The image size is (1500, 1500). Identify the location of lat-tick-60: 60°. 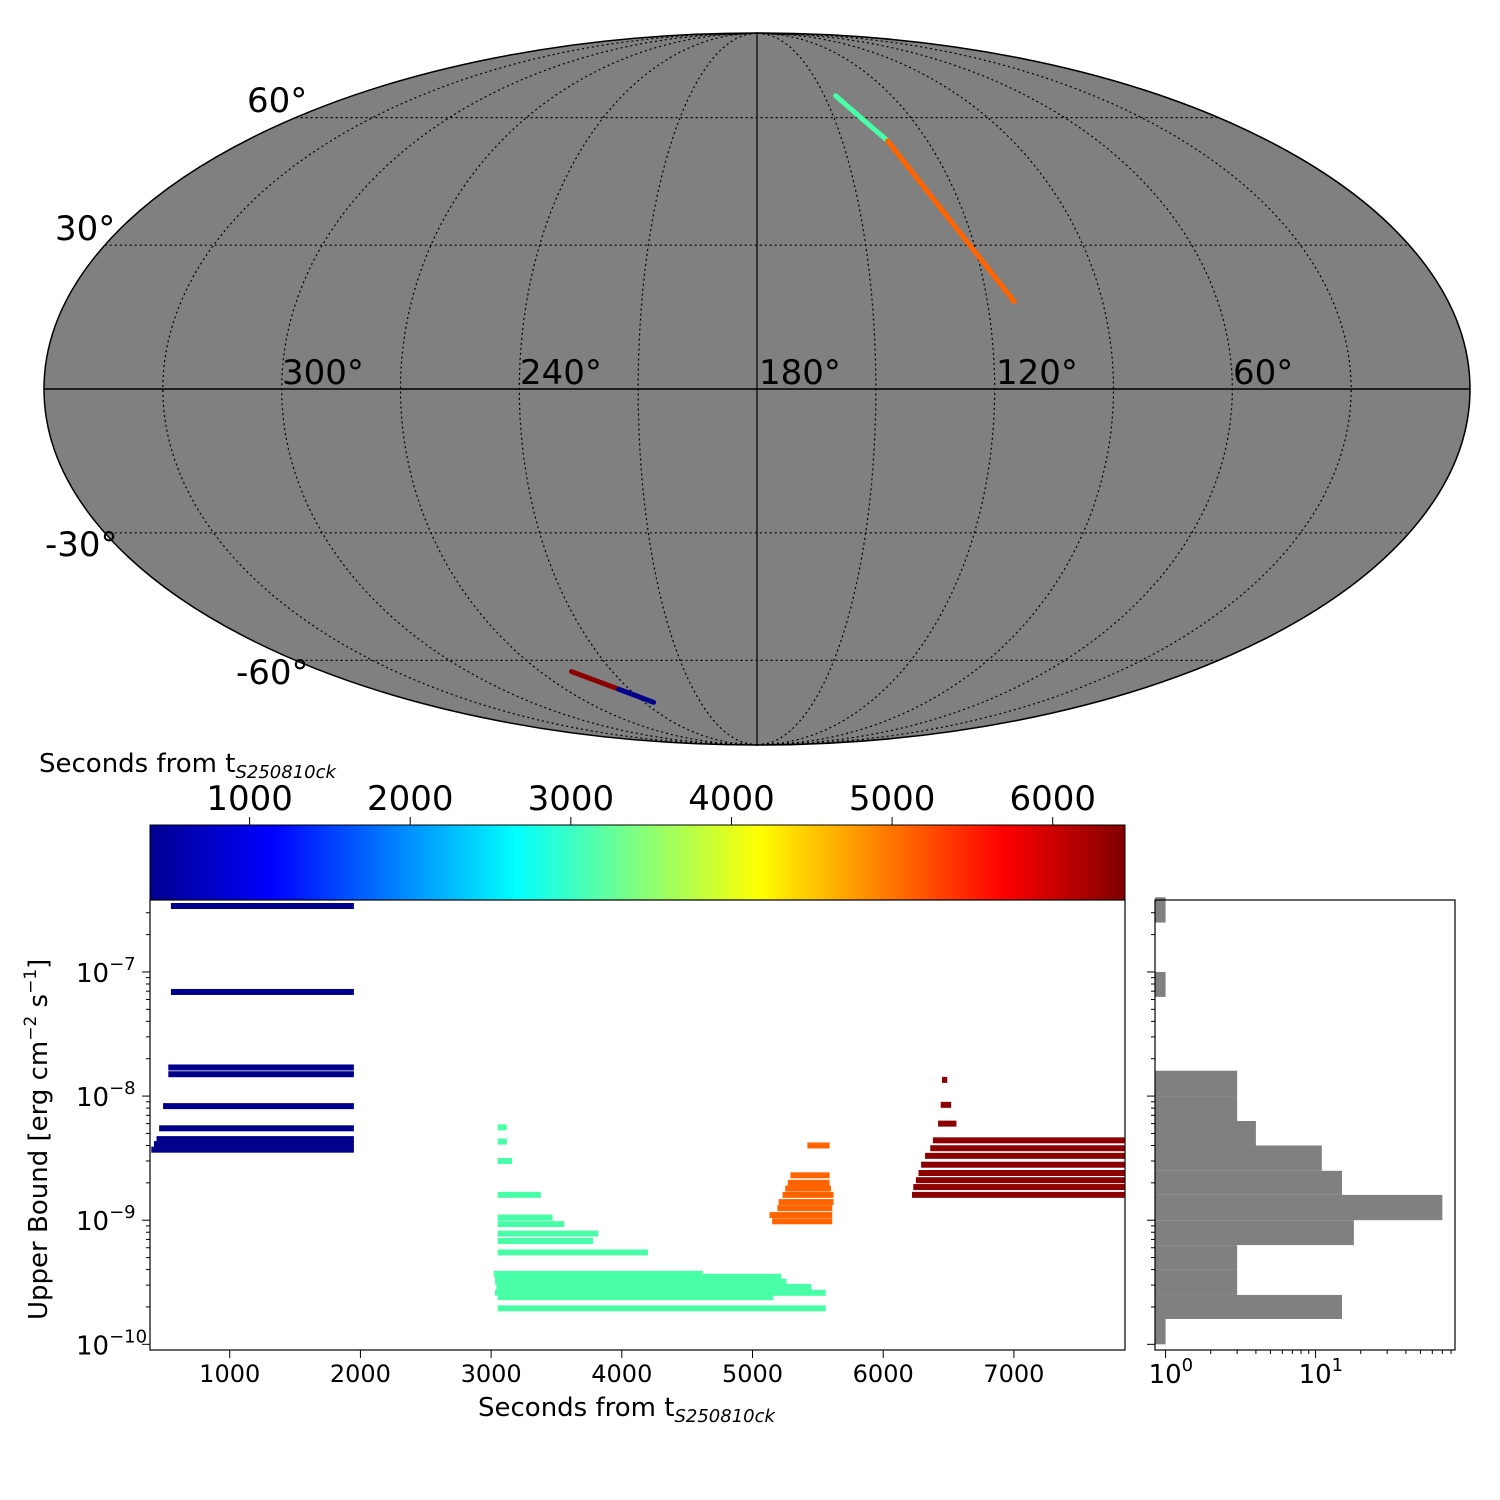
(277, 101).